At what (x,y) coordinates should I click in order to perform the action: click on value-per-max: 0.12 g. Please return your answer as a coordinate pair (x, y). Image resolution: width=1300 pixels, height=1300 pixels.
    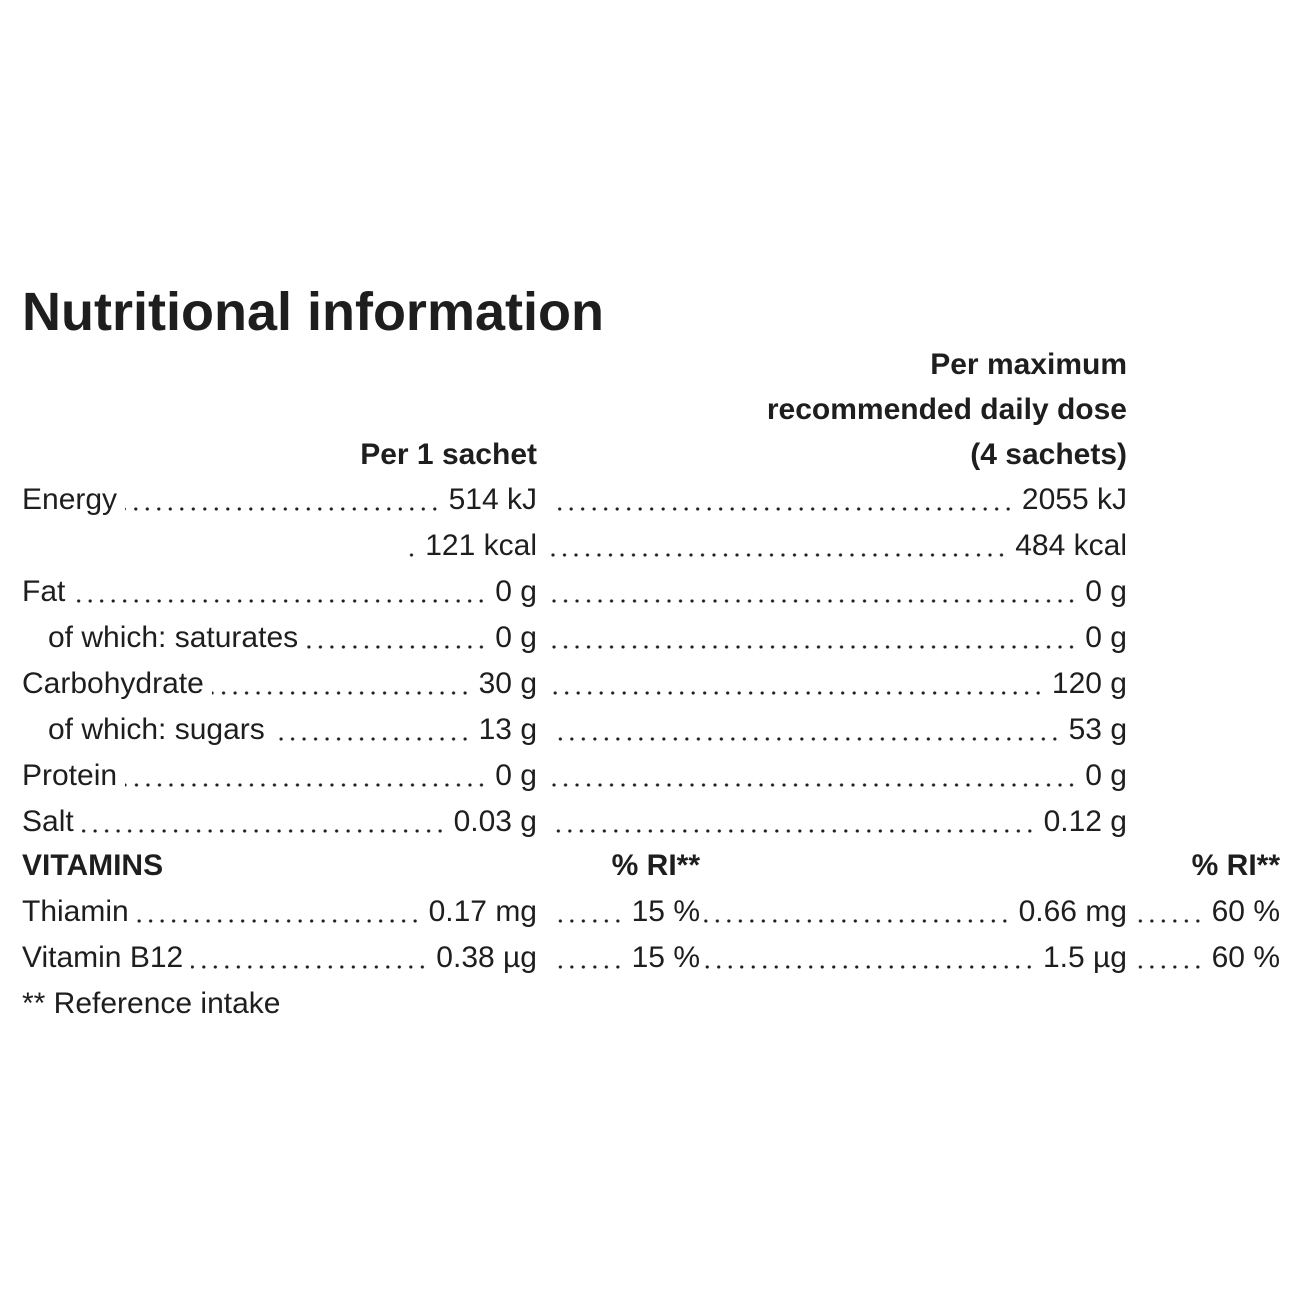
    Looking at the image, I should click on (1085, 821).